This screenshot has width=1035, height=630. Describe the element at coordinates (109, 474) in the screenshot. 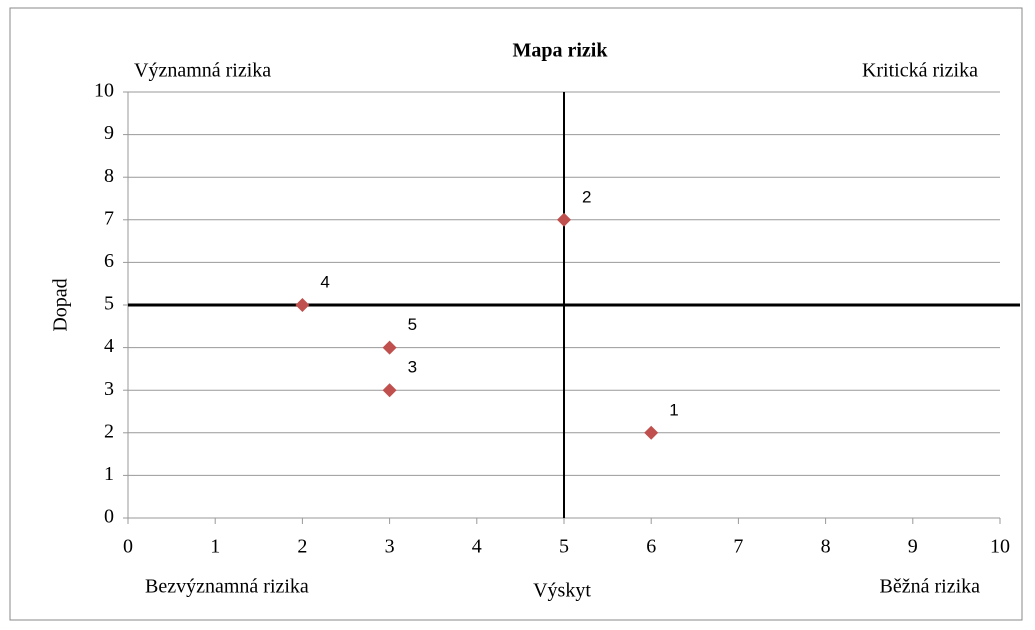

I see `y-tick-label: 1` at that location.